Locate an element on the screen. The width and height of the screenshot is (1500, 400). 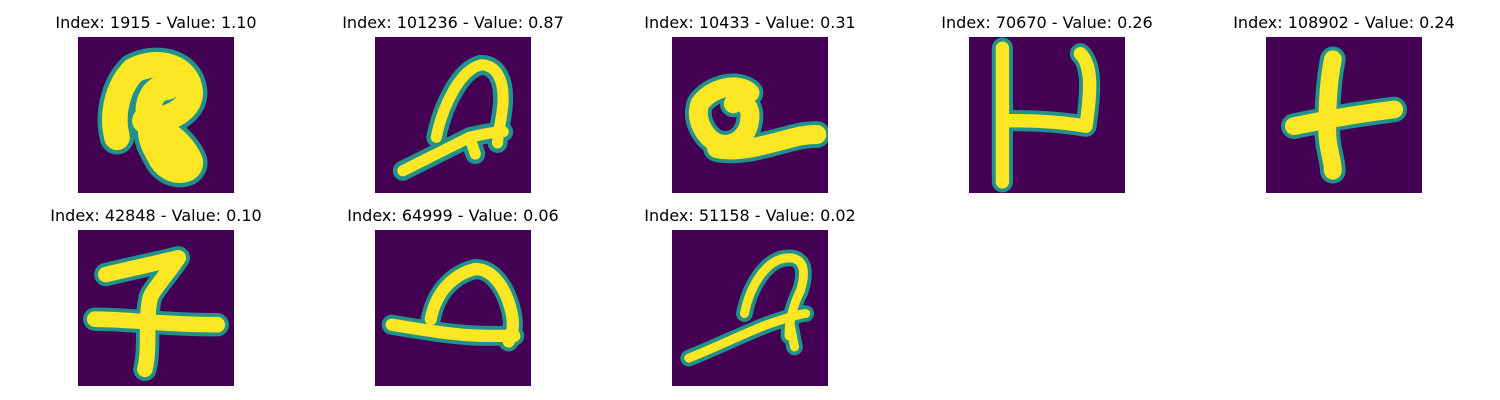
panel-title: Index: 64999 - Value: 0.06 is located at coordinates (453, 215).